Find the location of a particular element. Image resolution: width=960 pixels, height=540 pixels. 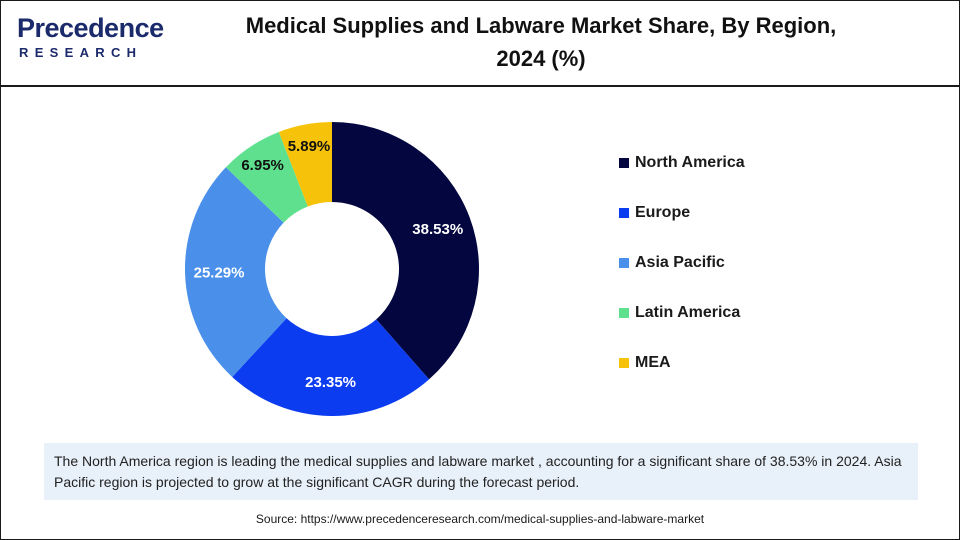

legend-label: MEA is located at coordinates (653, 362).